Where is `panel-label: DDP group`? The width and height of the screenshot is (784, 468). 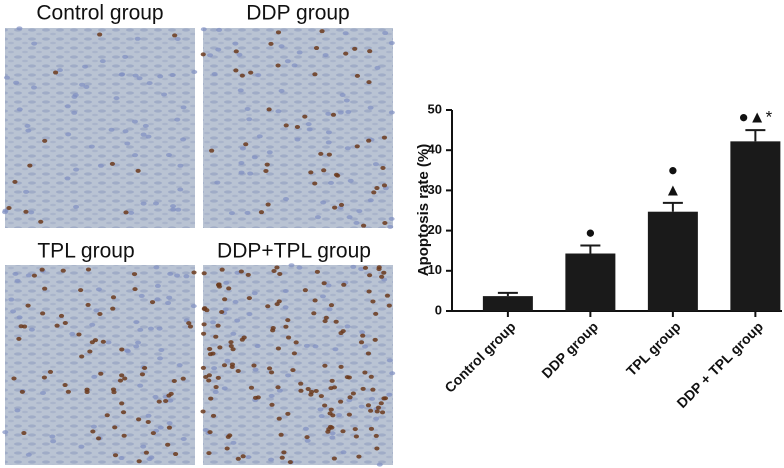
panel-label: DDP group is located at coordinates (298, 13).